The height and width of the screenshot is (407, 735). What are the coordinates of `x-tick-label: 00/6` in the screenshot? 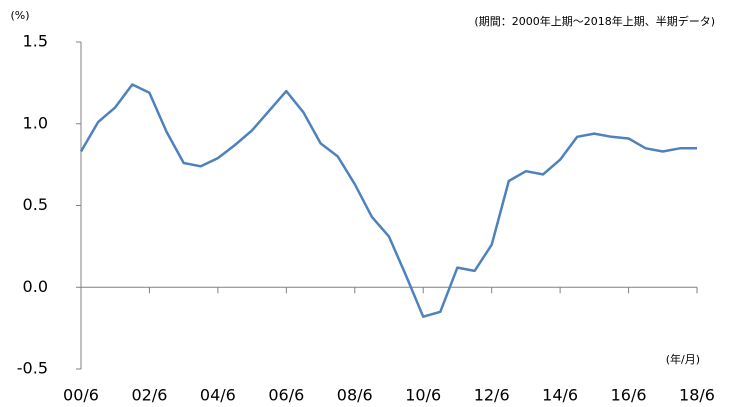 It's located at (81, 395).